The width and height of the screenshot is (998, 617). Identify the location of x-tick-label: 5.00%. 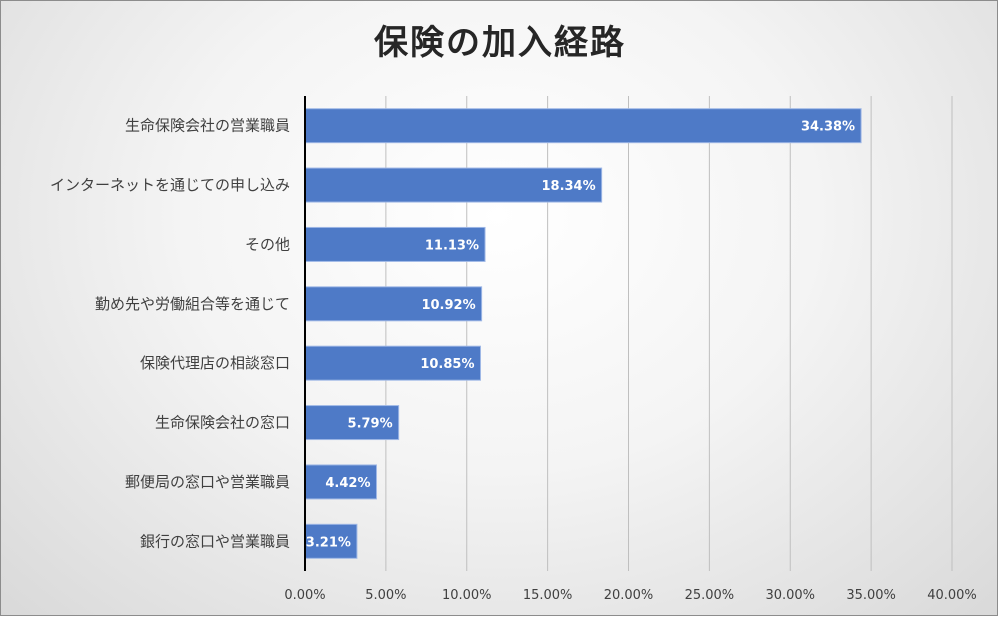
(385, 595).